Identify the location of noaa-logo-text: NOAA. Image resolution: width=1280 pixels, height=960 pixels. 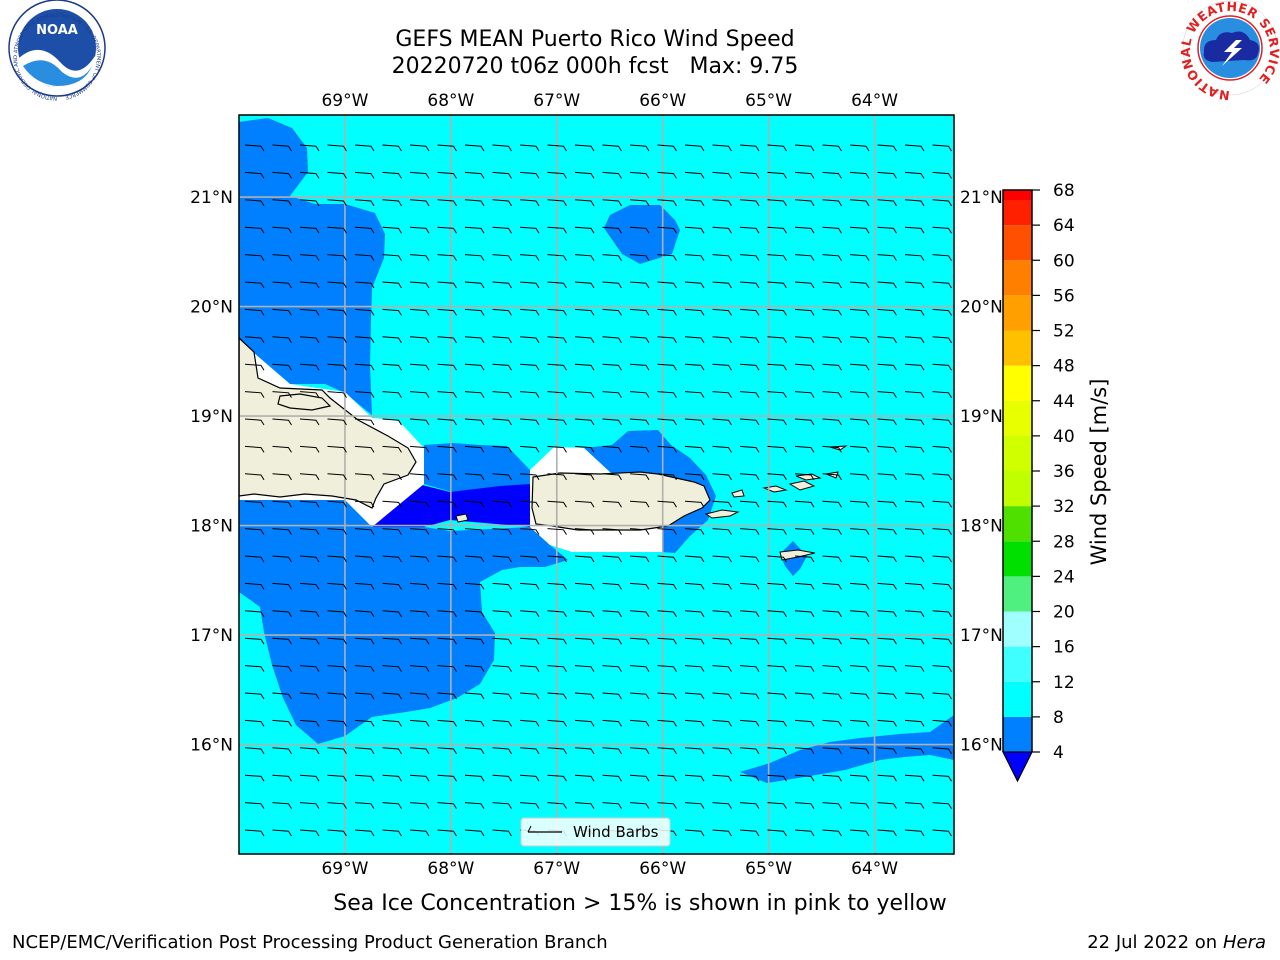
(57, 30).